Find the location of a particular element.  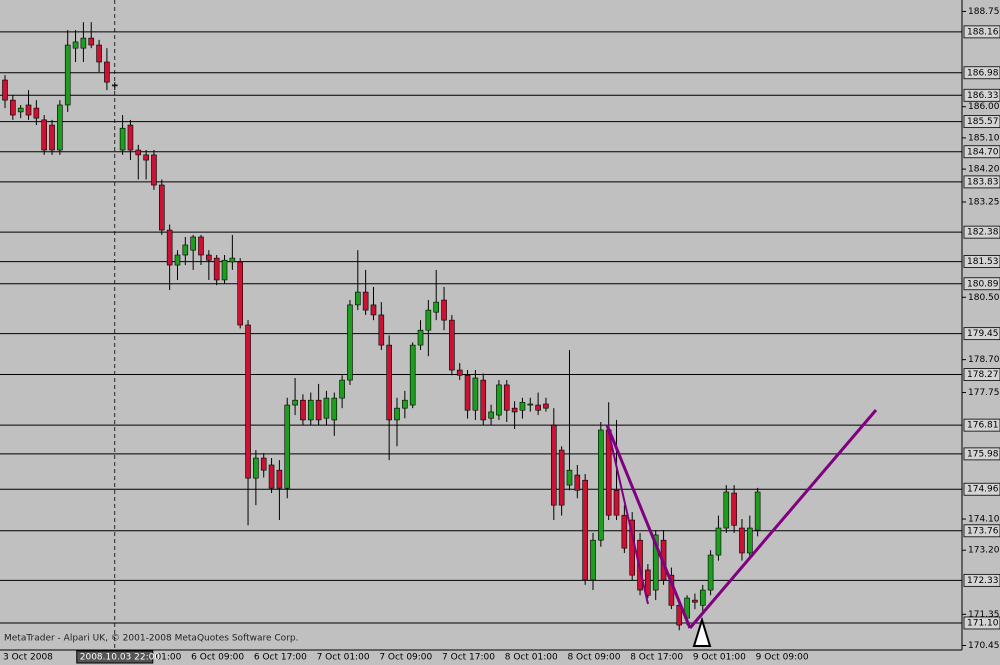

level-label: 186.98 is located at coordinates (983, 73).